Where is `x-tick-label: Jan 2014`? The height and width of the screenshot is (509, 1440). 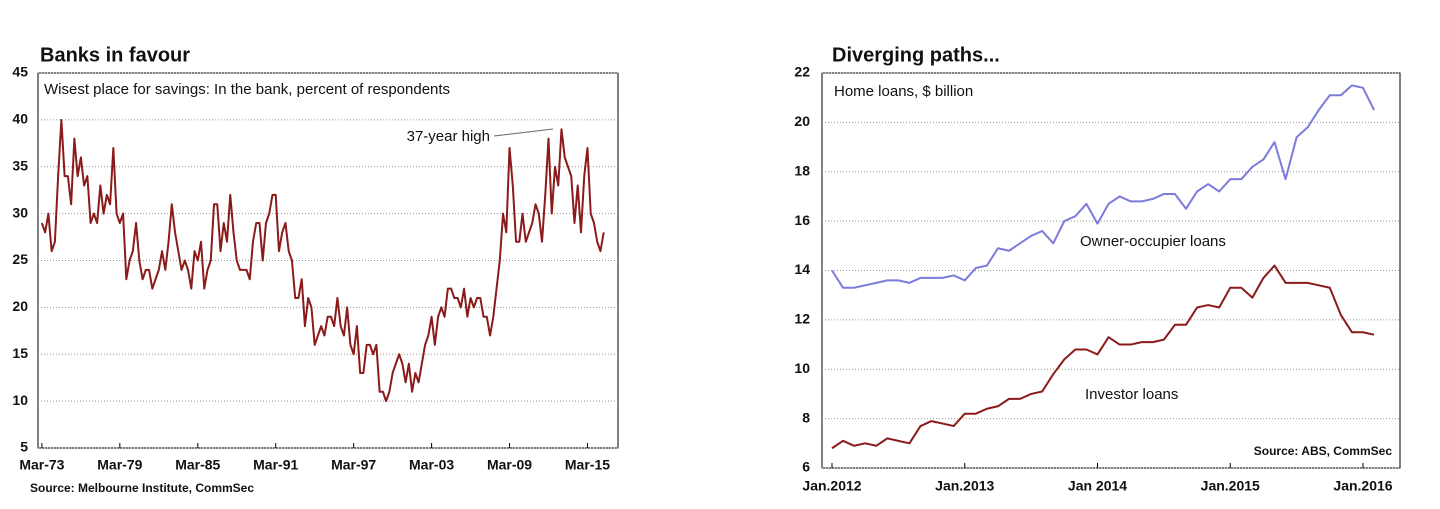 x-tick-label: Jan 2014 is located at coordinates (1097, 486).